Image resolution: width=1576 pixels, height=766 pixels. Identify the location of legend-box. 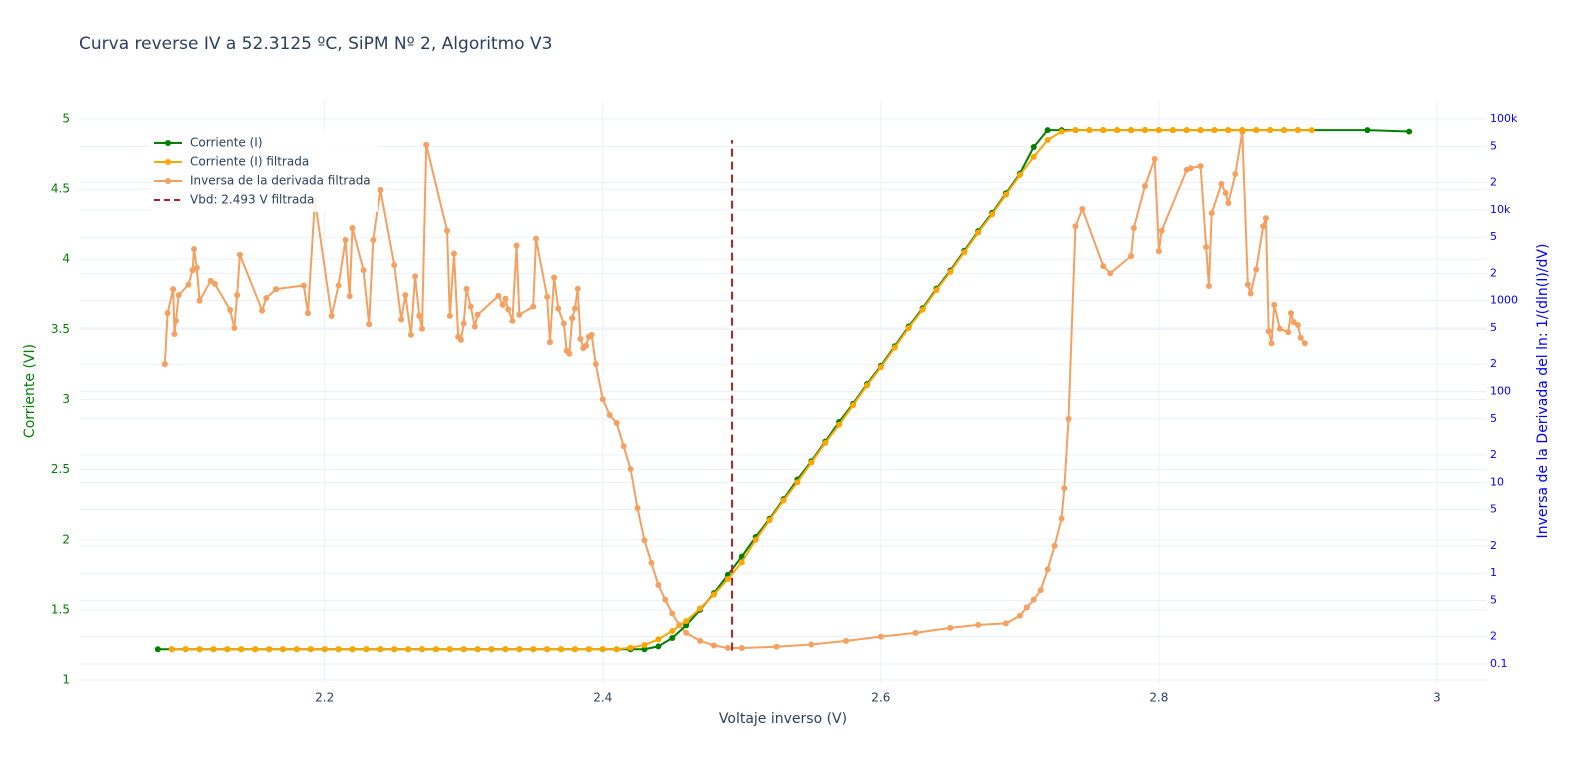
(264, 171).